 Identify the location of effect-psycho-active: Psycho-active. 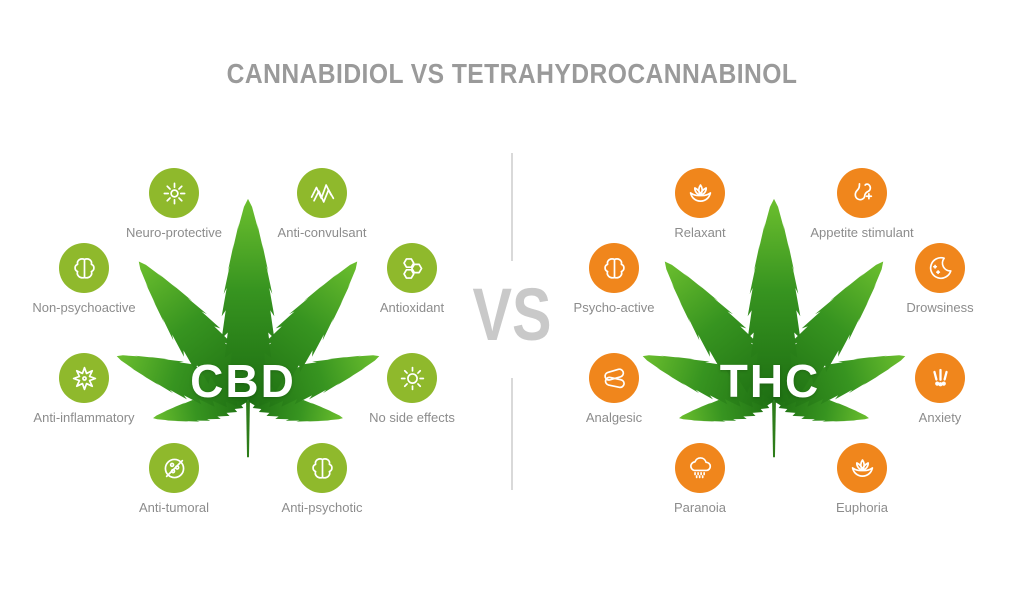
(614, 279).